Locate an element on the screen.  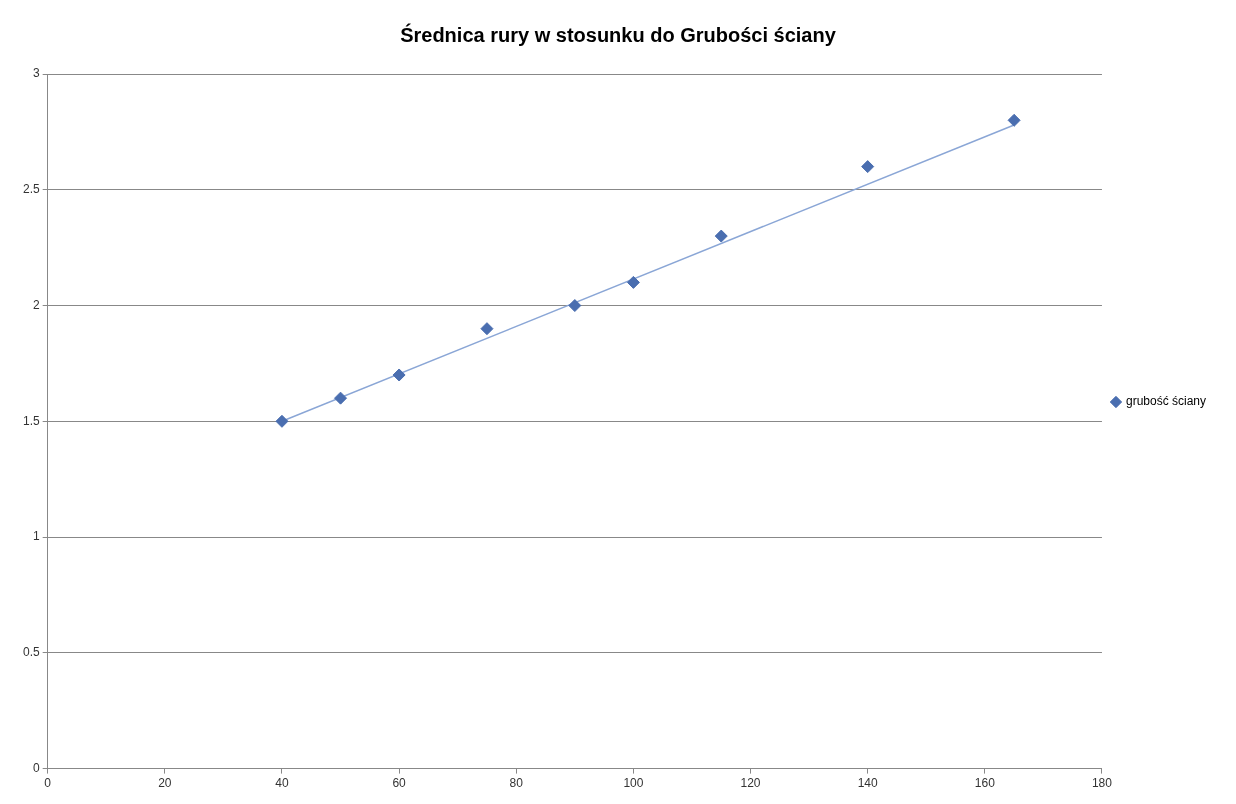
x-tick-label: 60 is located at coordinates (399, 783).